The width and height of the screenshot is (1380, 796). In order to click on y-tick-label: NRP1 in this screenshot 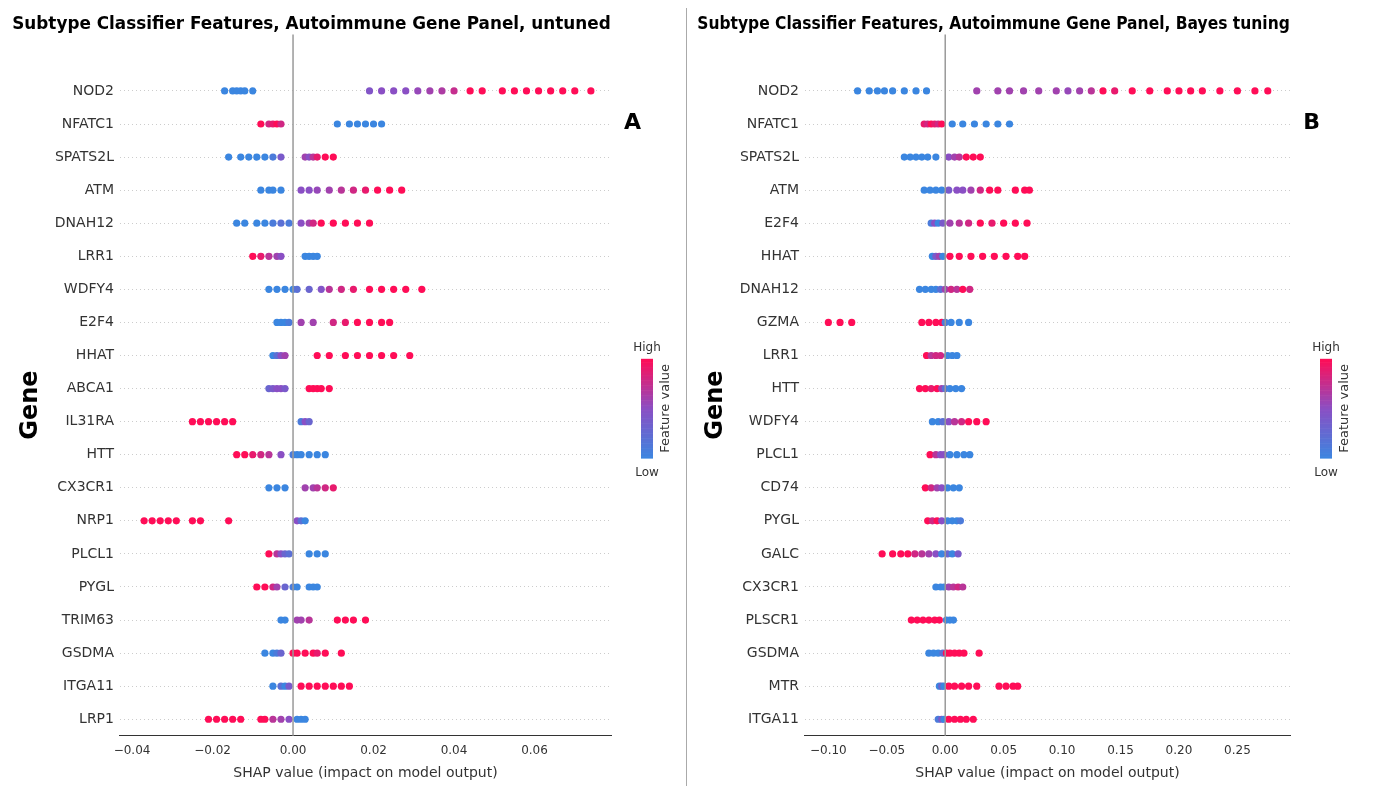, I will do `click(95, 519)`.